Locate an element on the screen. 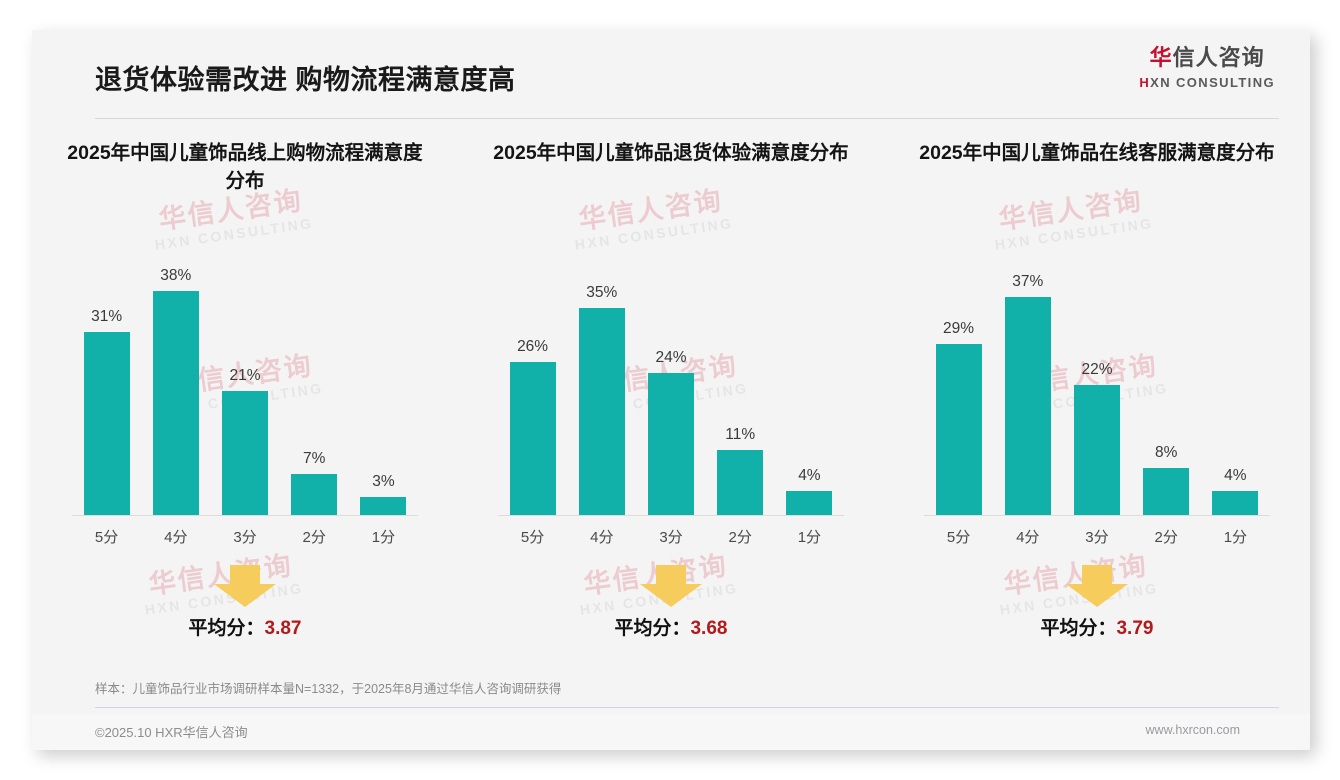 The width and height of the screenshot is (1340, 780). chart-title: 2025年中国儿童饰品退货体验满意度分布 is located at coordinates (671, 153).